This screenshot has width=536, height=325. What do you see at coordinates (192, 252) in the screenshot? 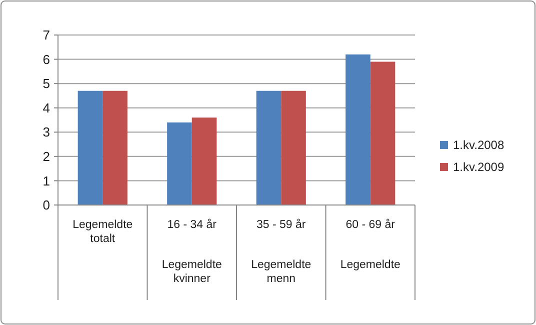
I see `category-label: 16 - 34 år Legemeldte kvinner` at bounding box center [192, 252].